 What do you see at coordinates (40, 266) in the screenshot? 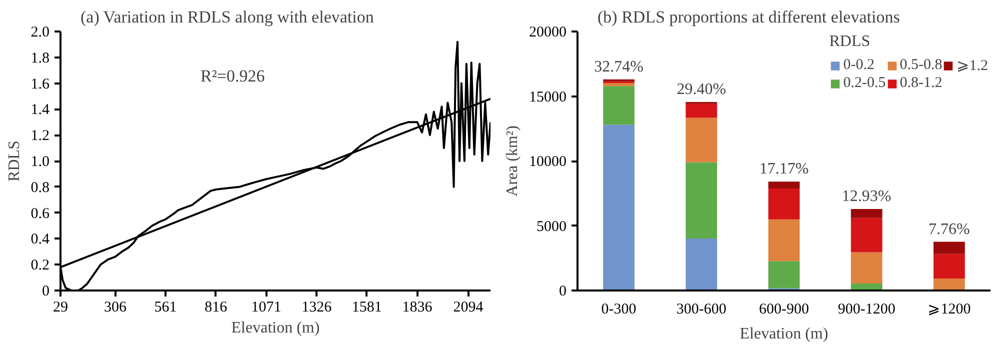
I see `y-tick-label: 0.2` at bounding box center [40, 266].